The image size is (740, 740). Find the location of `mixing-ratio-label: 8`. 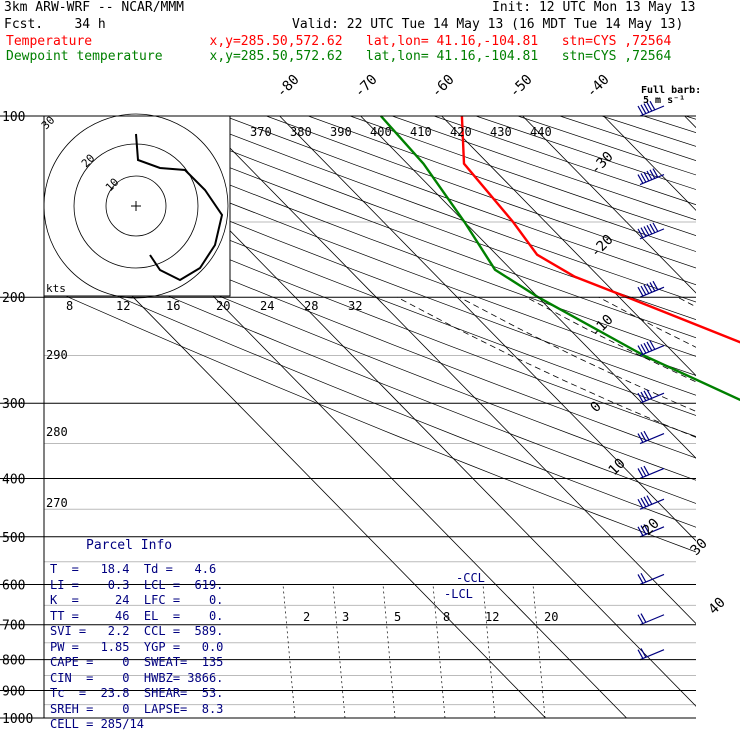

mixing-ratio-label: 8 is located at coordinates (446, 617).